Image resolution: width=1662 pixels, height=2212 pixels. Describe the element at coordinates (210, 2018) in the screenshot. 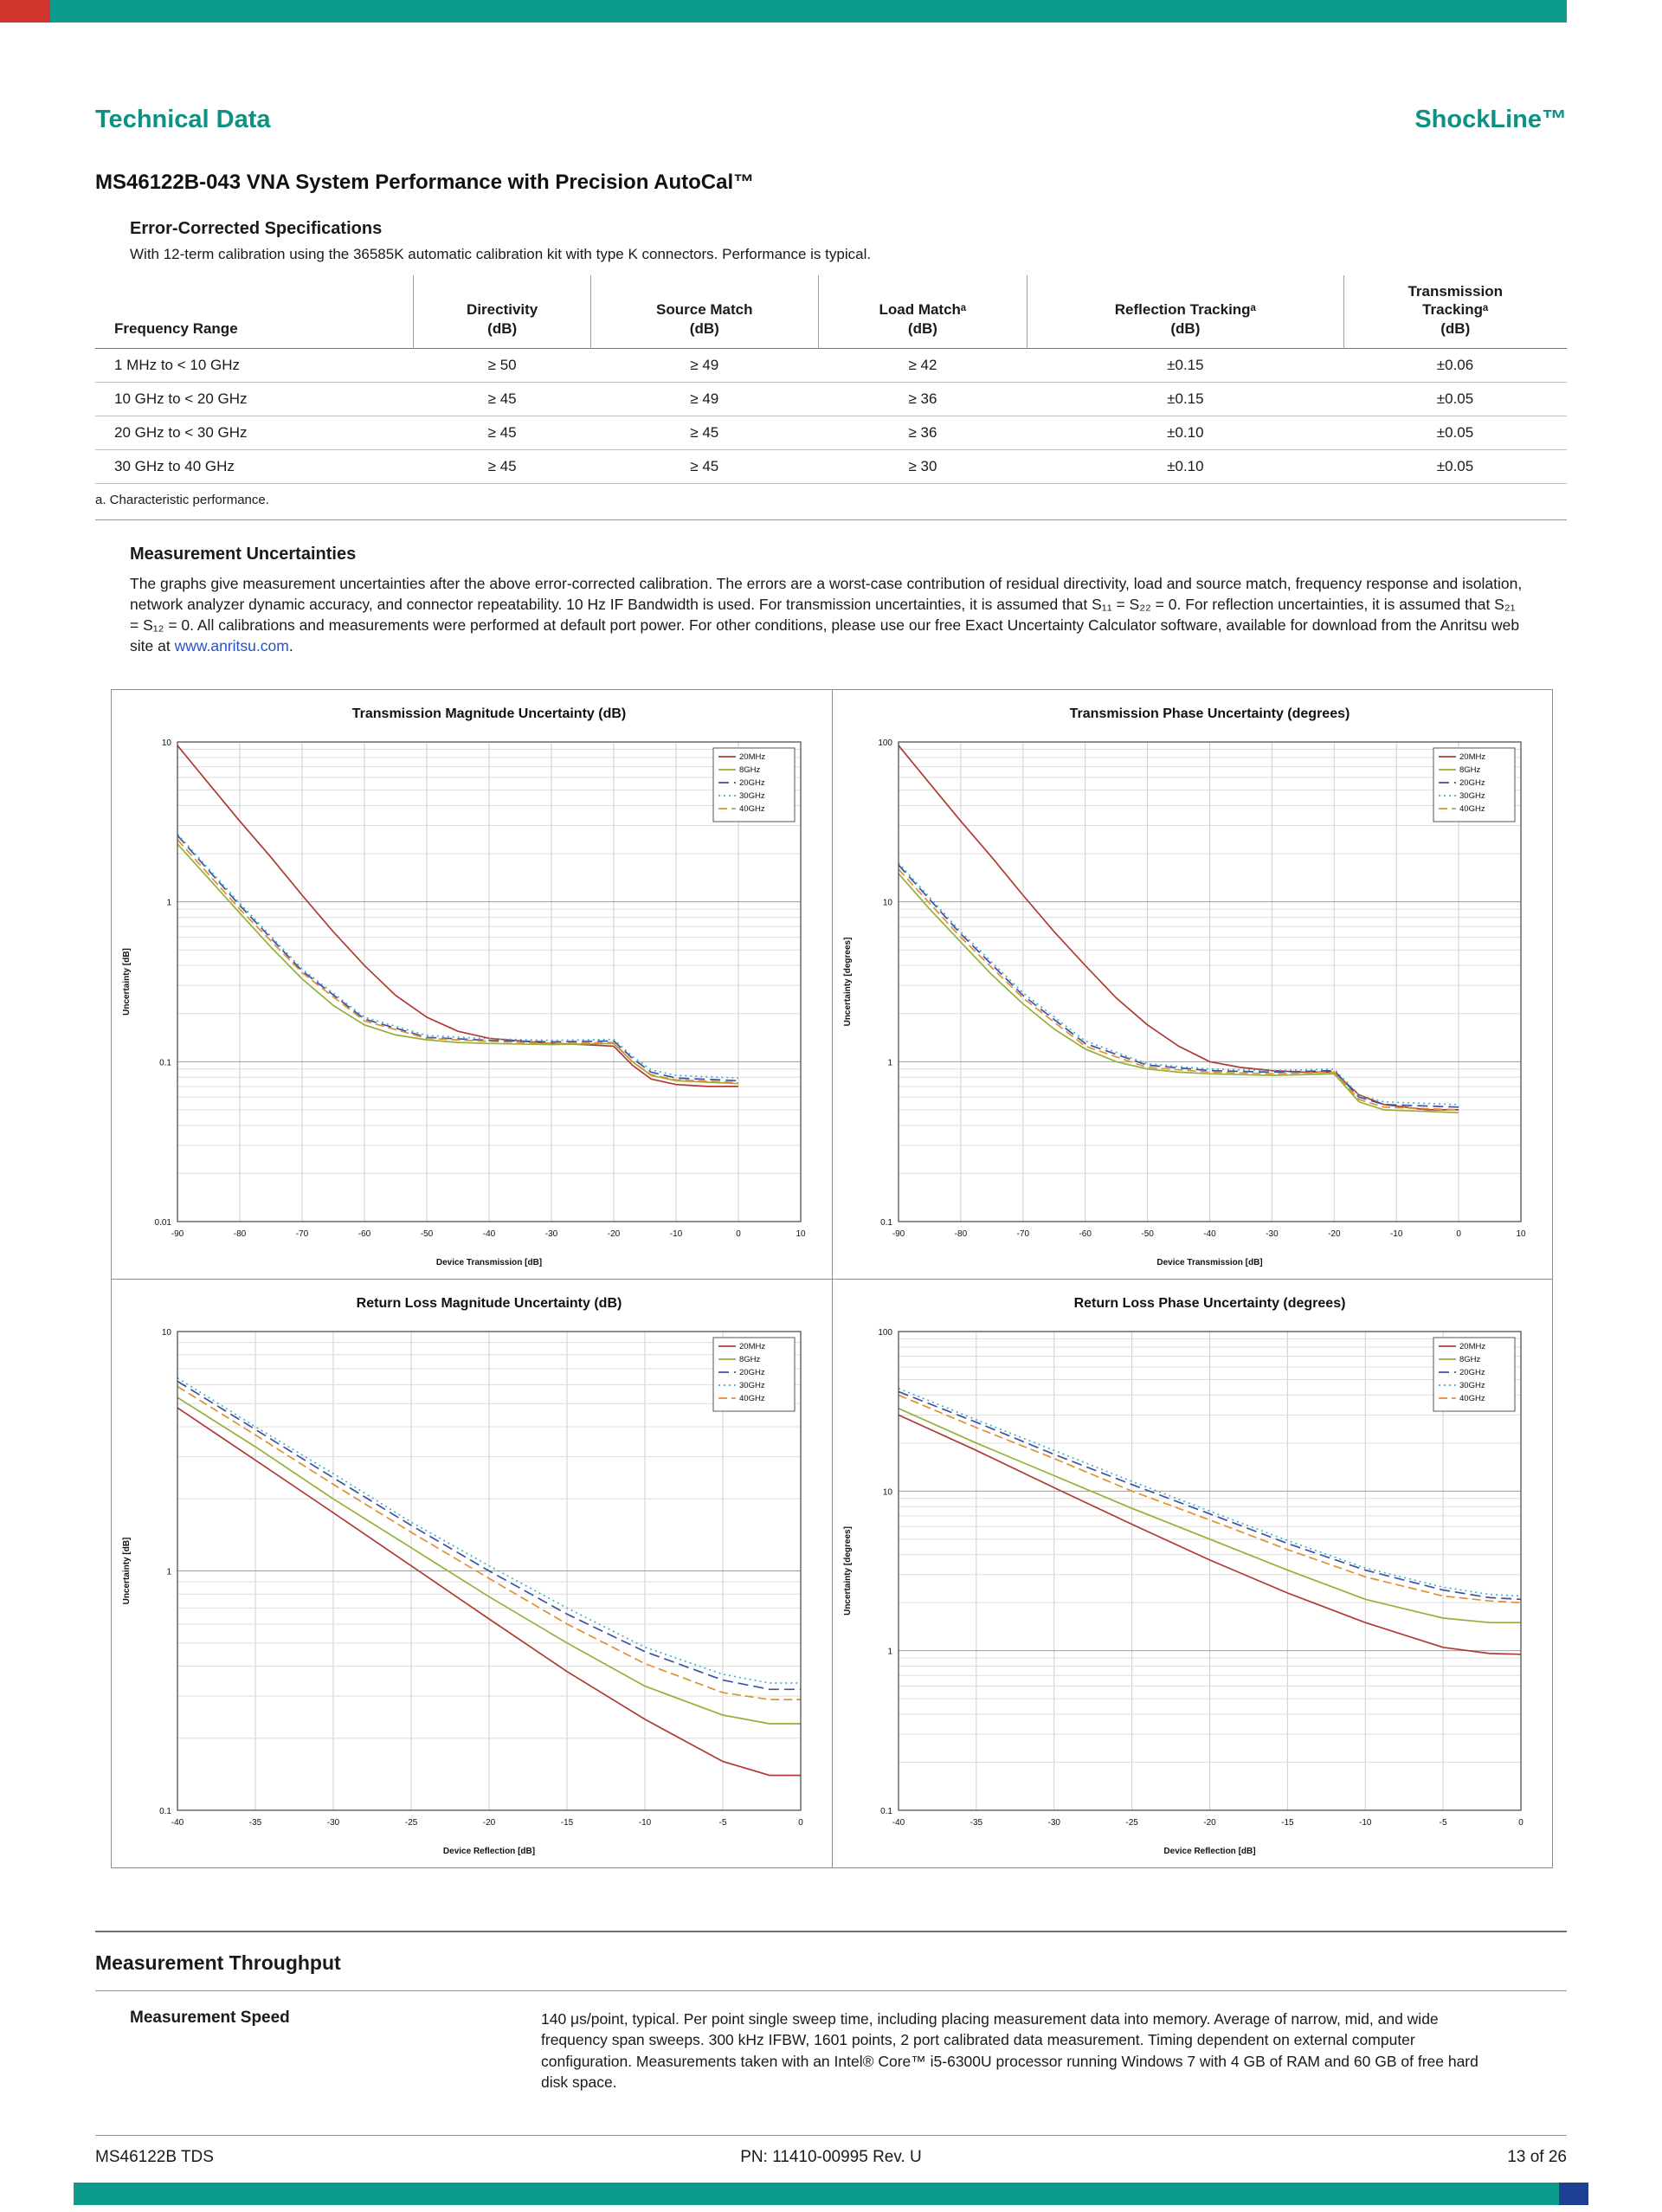

I see `measurement-speed-label: Measurement Speed` at that location.